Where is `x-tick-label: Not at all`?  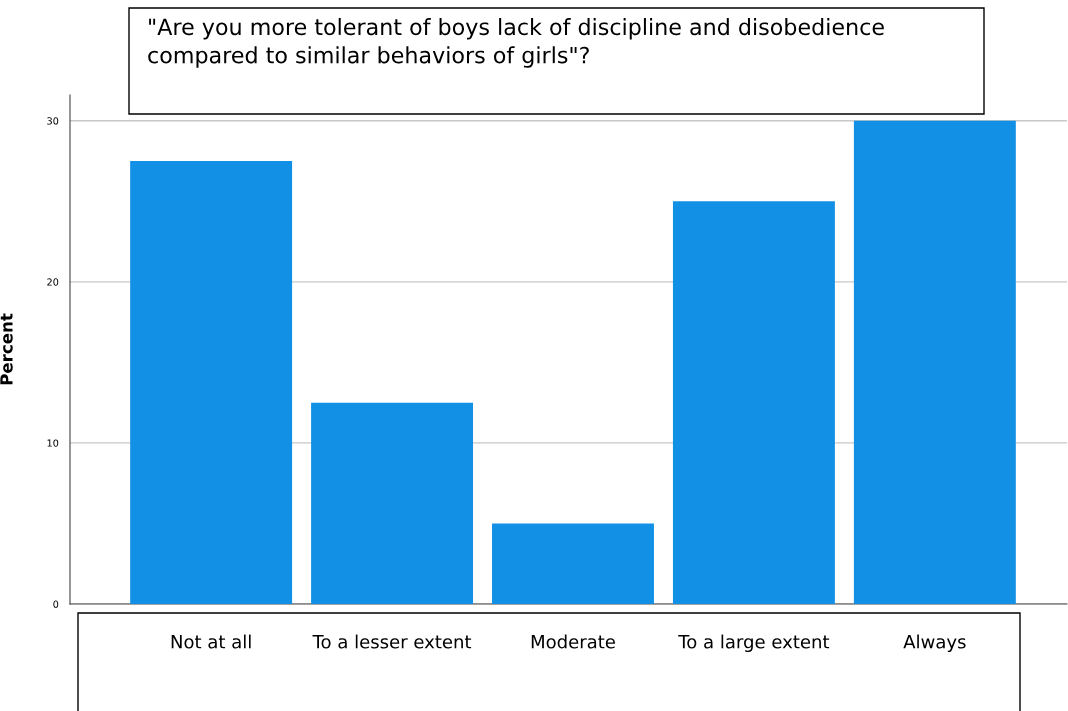 x-tick-label: Not at all is located at coordinates (211, 641).